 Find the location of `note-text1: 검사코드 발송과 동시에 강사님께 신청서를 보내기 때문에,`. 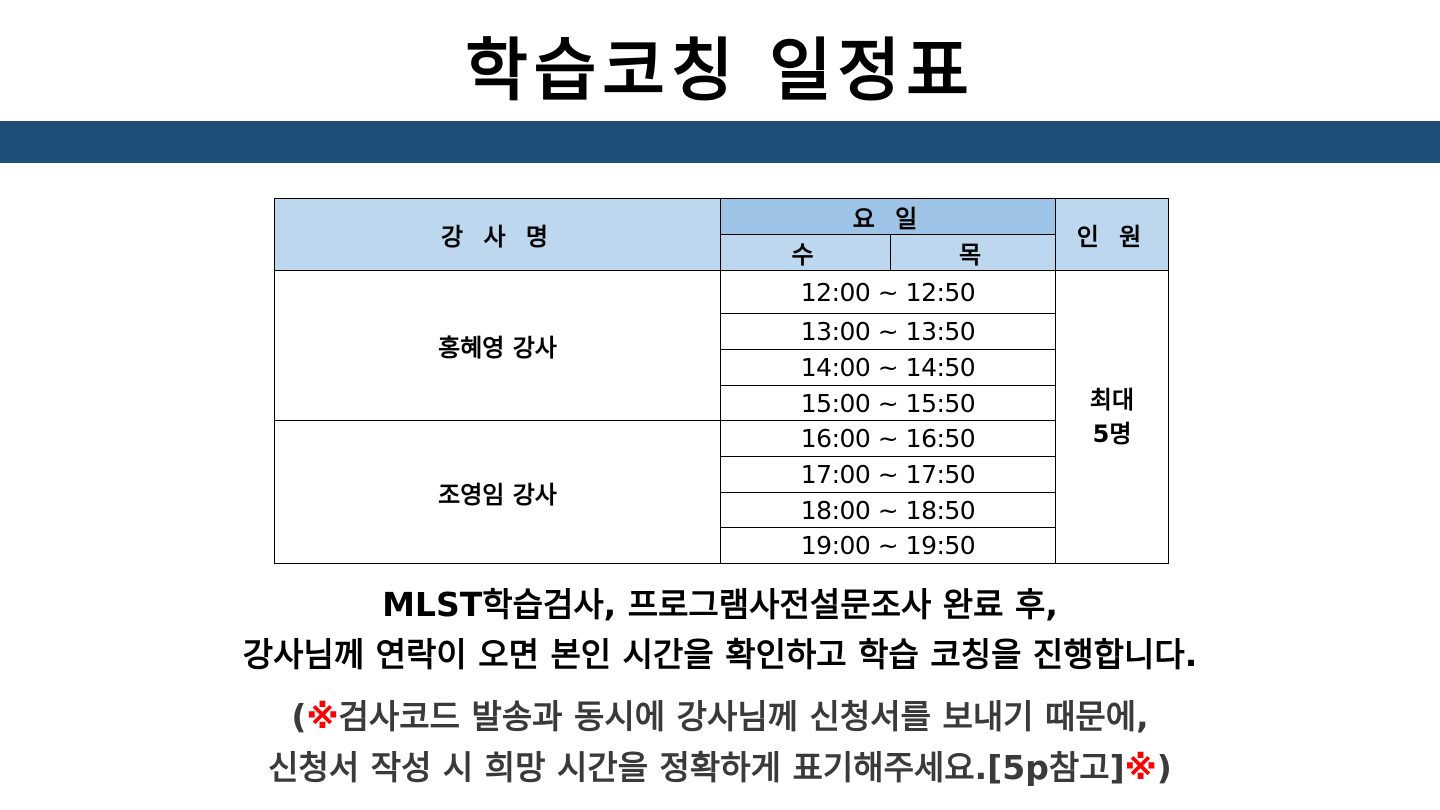

note-text1: 검사코드 발송과 동시에 강사님께 신청서를 보내기 때문에, is located at coordinates (743, 716).